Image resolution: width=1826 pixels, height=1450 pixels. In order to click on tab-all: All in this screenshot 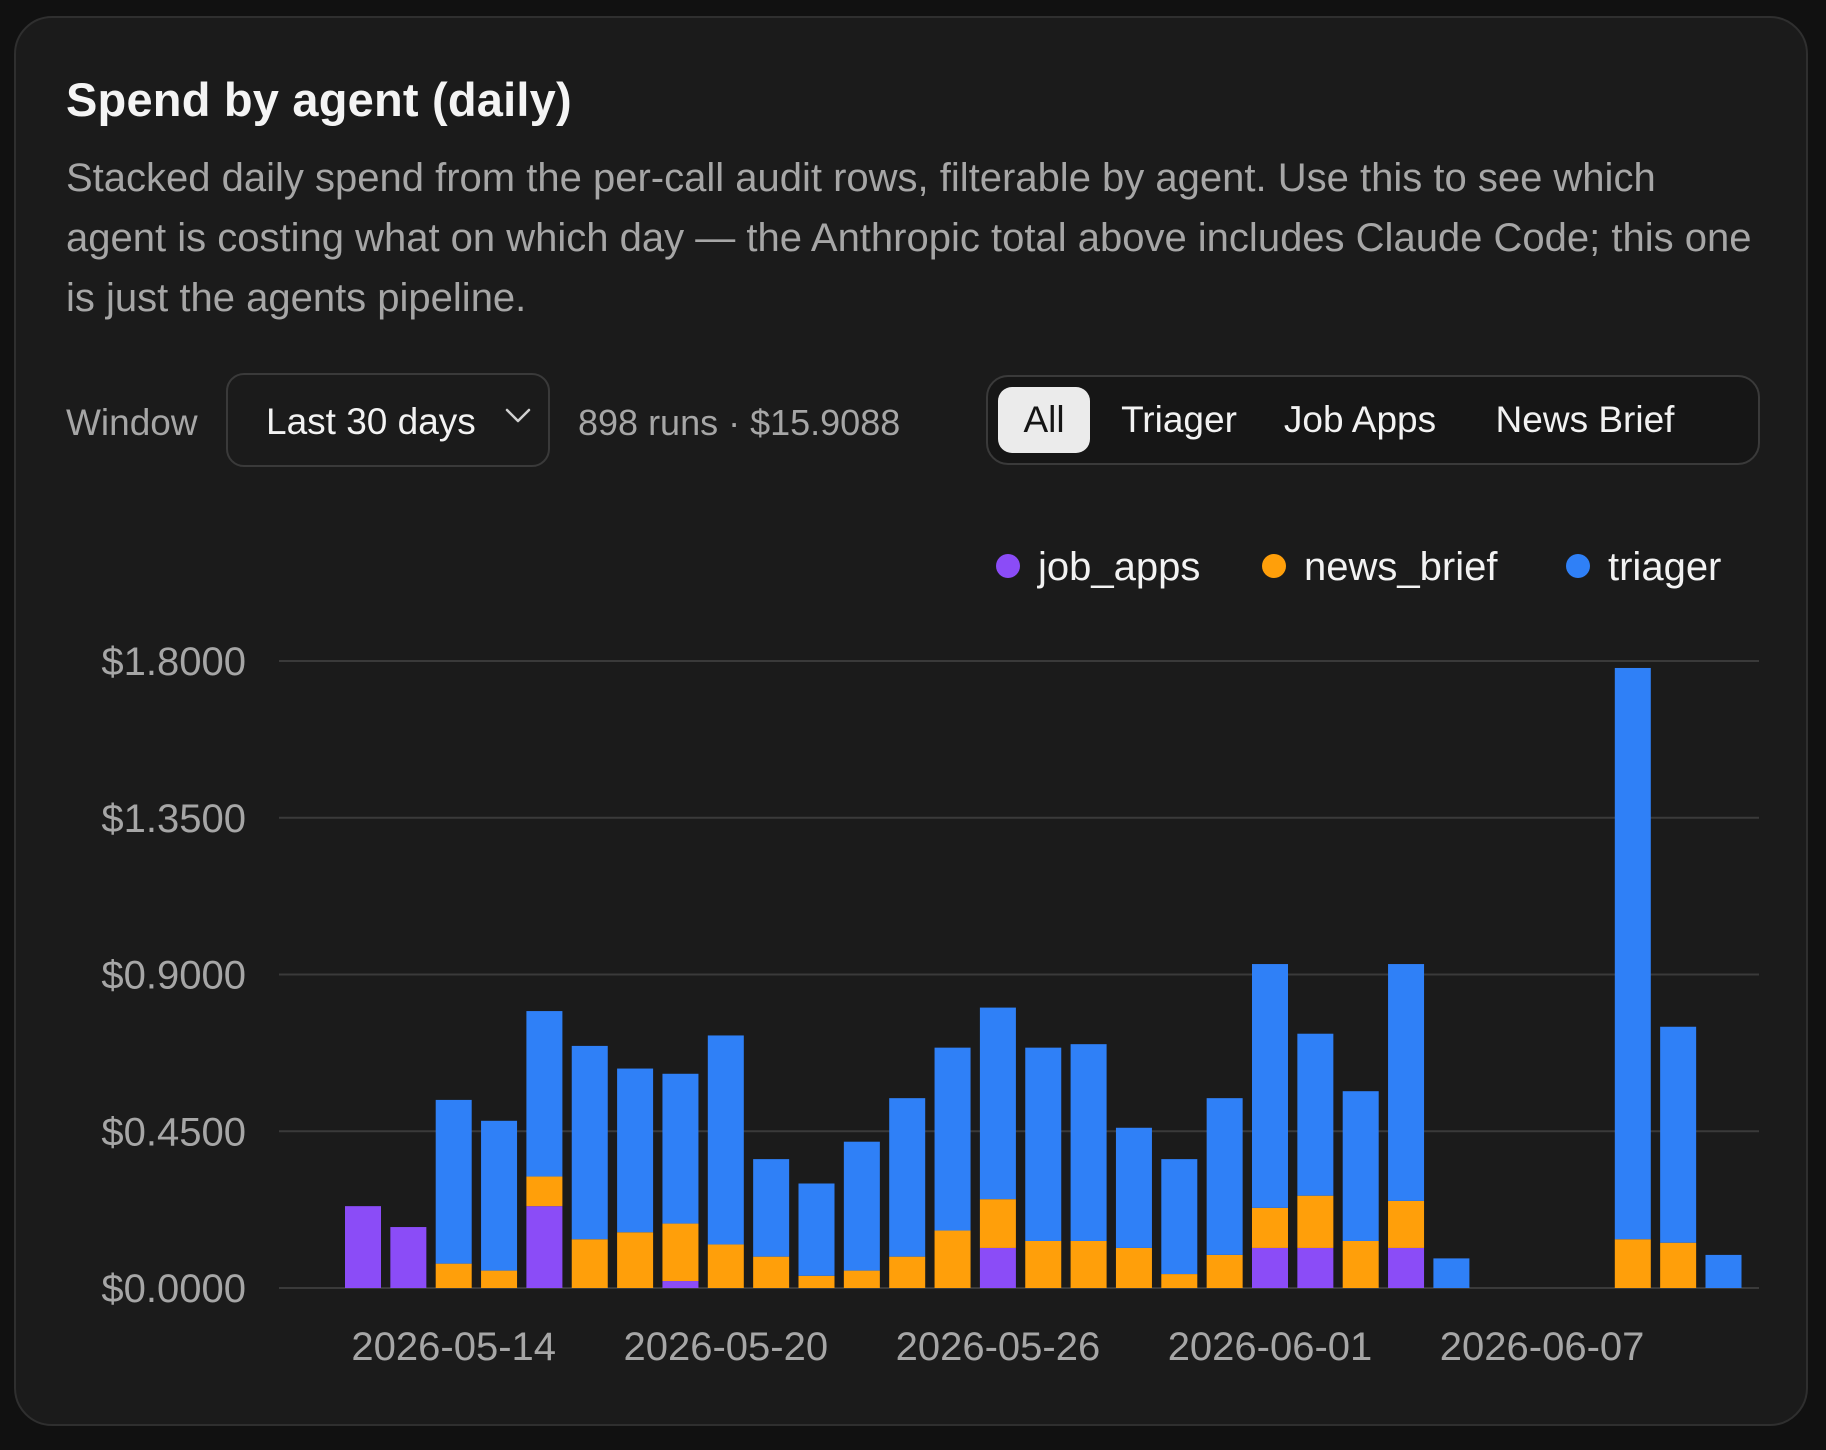, I will do `click(1044, 420)`.